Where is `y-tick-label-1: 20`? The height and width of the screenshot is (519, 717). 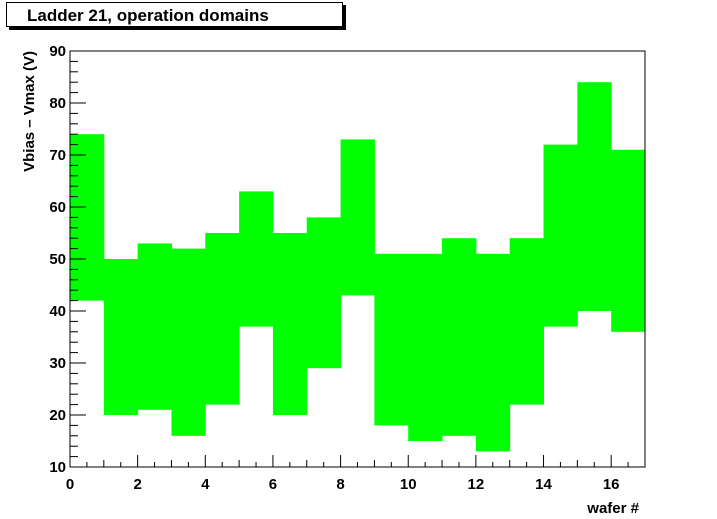 y-tick-label-1: 20 is located at coordinates (57, 415).